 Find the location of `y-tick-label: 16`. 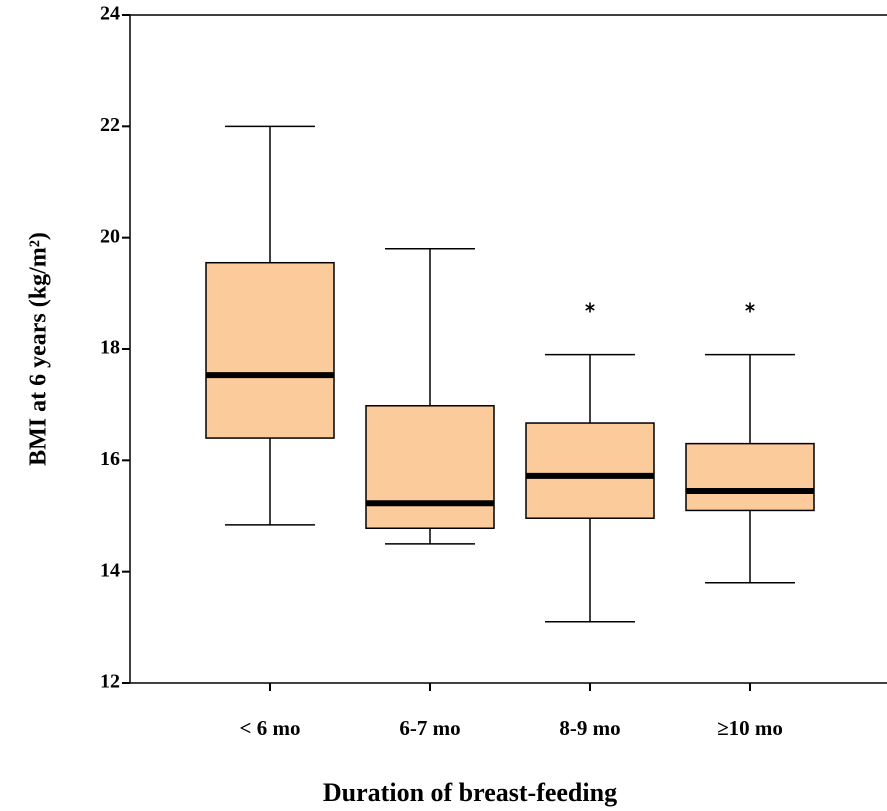

y-tick-label: 16 is located at coordinates (110, 459).